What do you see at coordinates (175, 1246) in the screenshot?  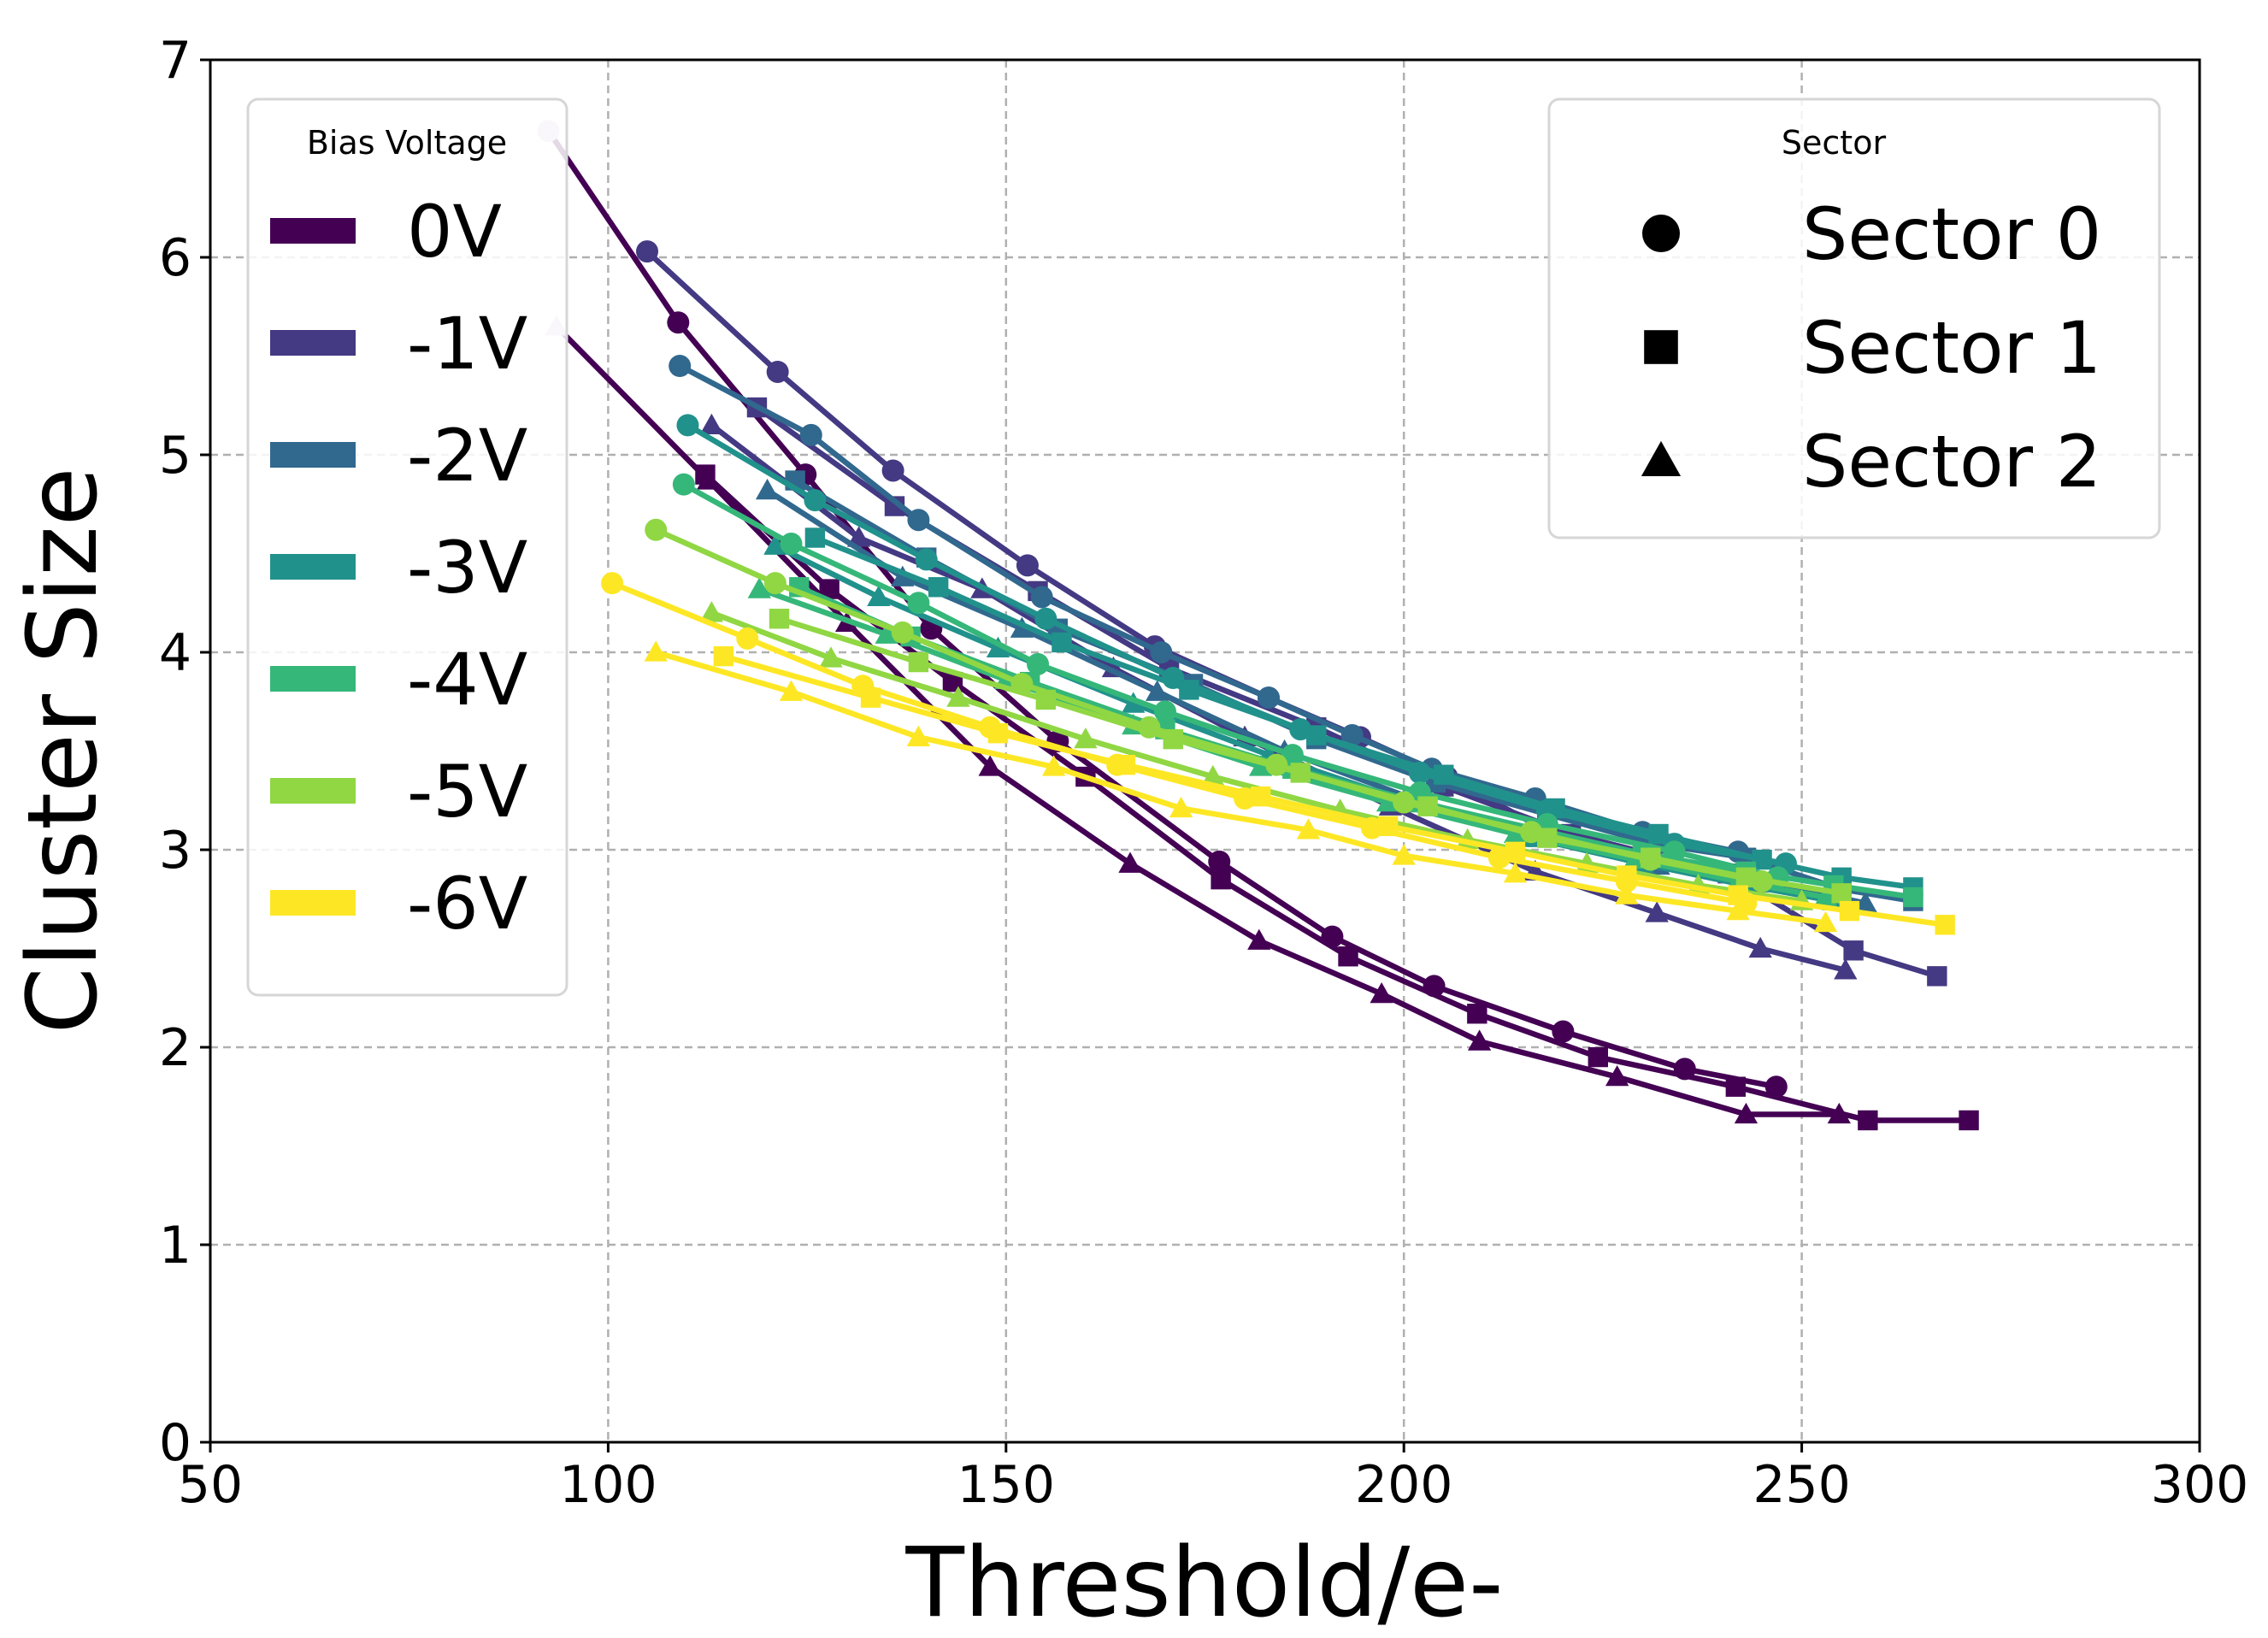 I see `y-tick-label: 1` at bounding box center [175, 1246].